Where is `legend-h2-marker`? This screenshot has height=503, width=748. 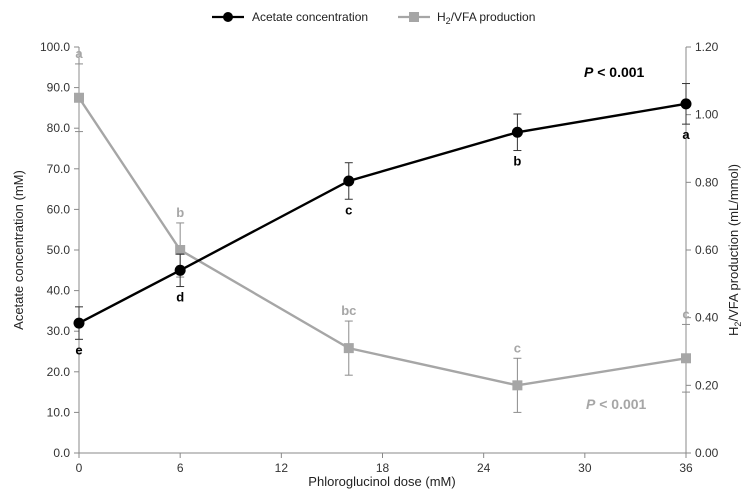 legend-h2-marker is located at coordinates (414, 17).